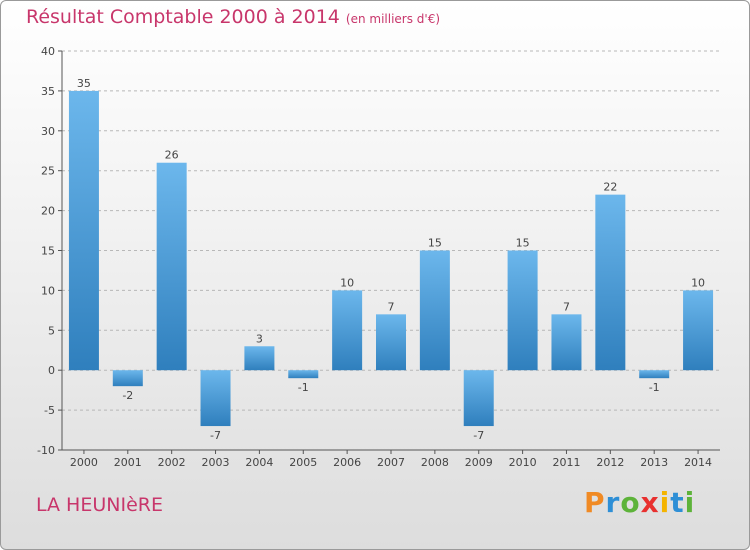  What do you see at coordinates (172, 155) in the screenshot?
I see `data-label: 26` at bounding box center [172, 155].